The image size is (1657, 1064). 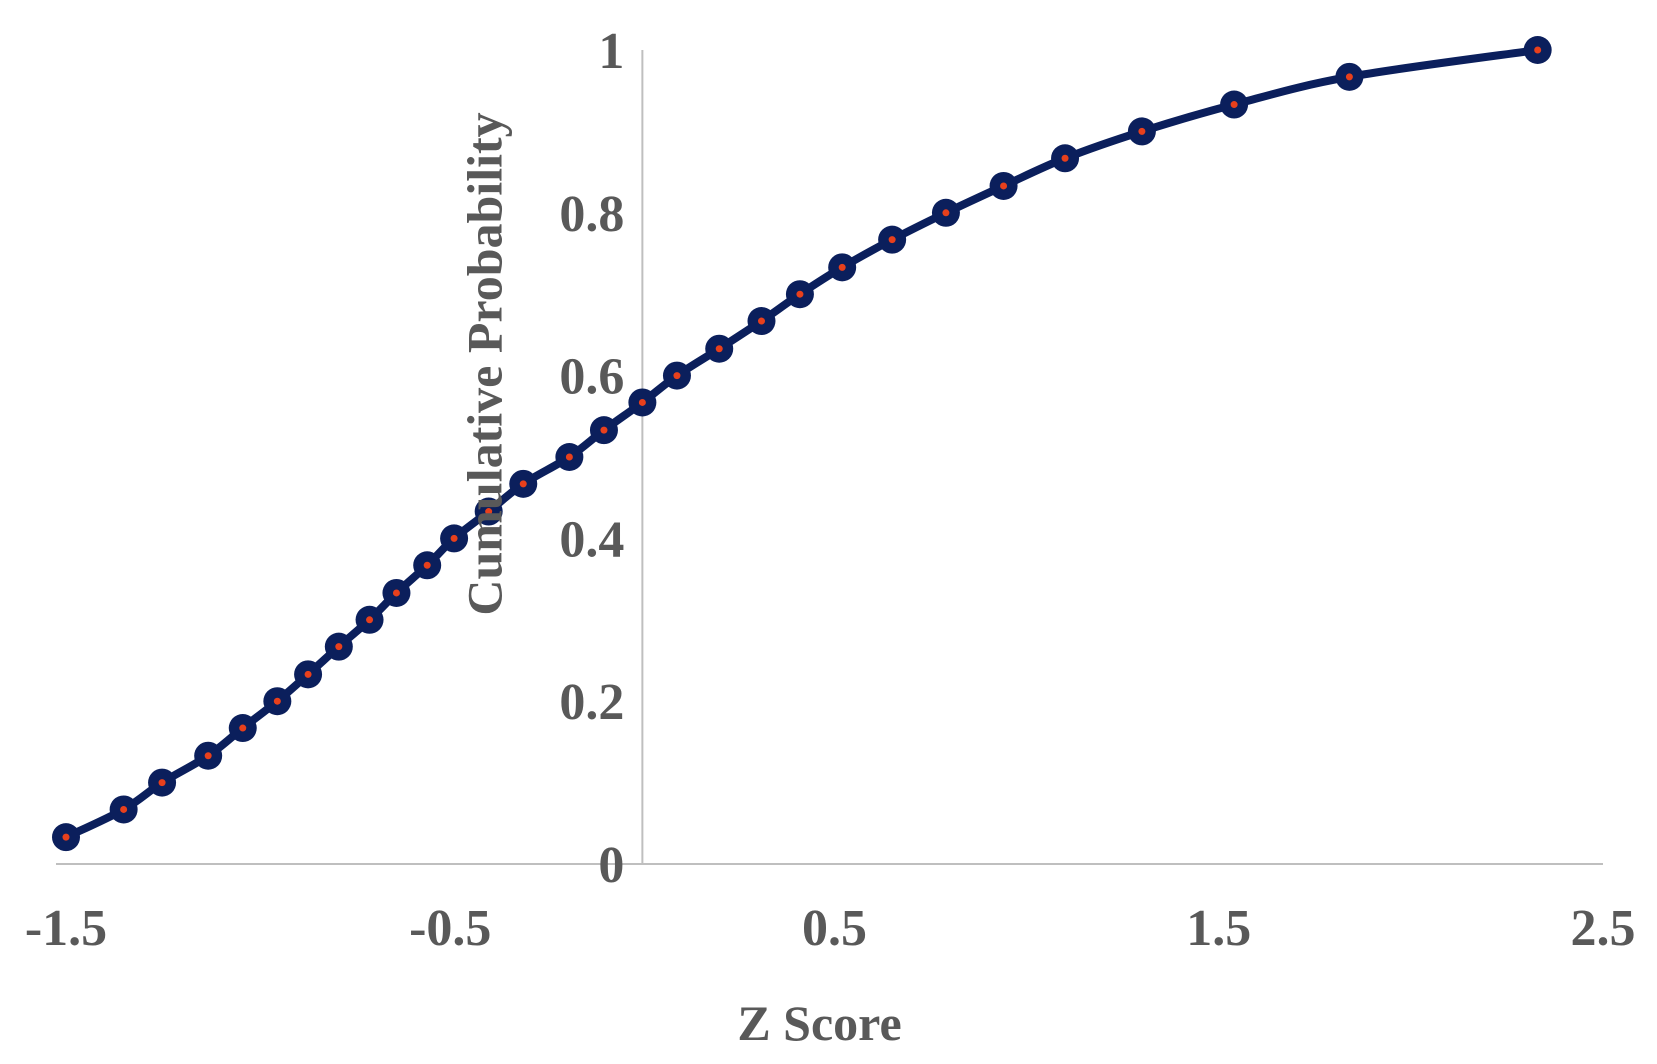 I want to click on y-tick-label: 0.6, so click(x=591, y=377).